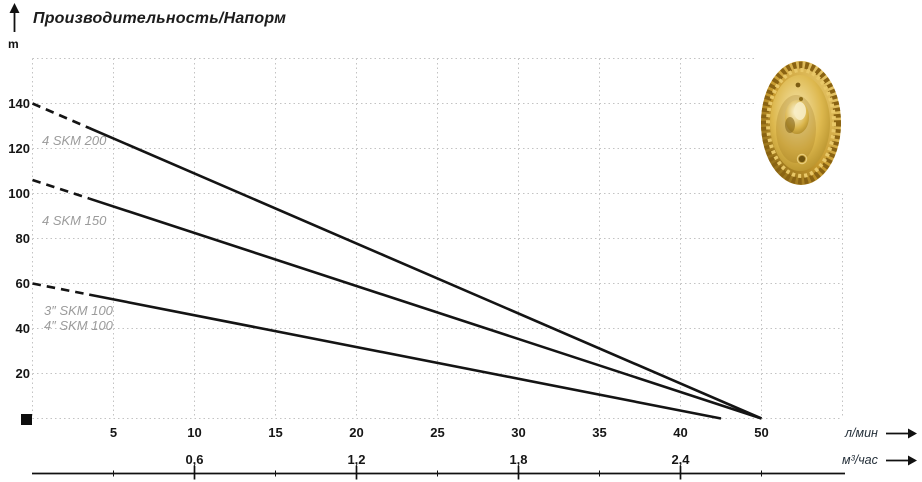  Describe the element at coordinates (61, 289) in the screenshot. I see `curve-dashed-SKM 100` at that location.